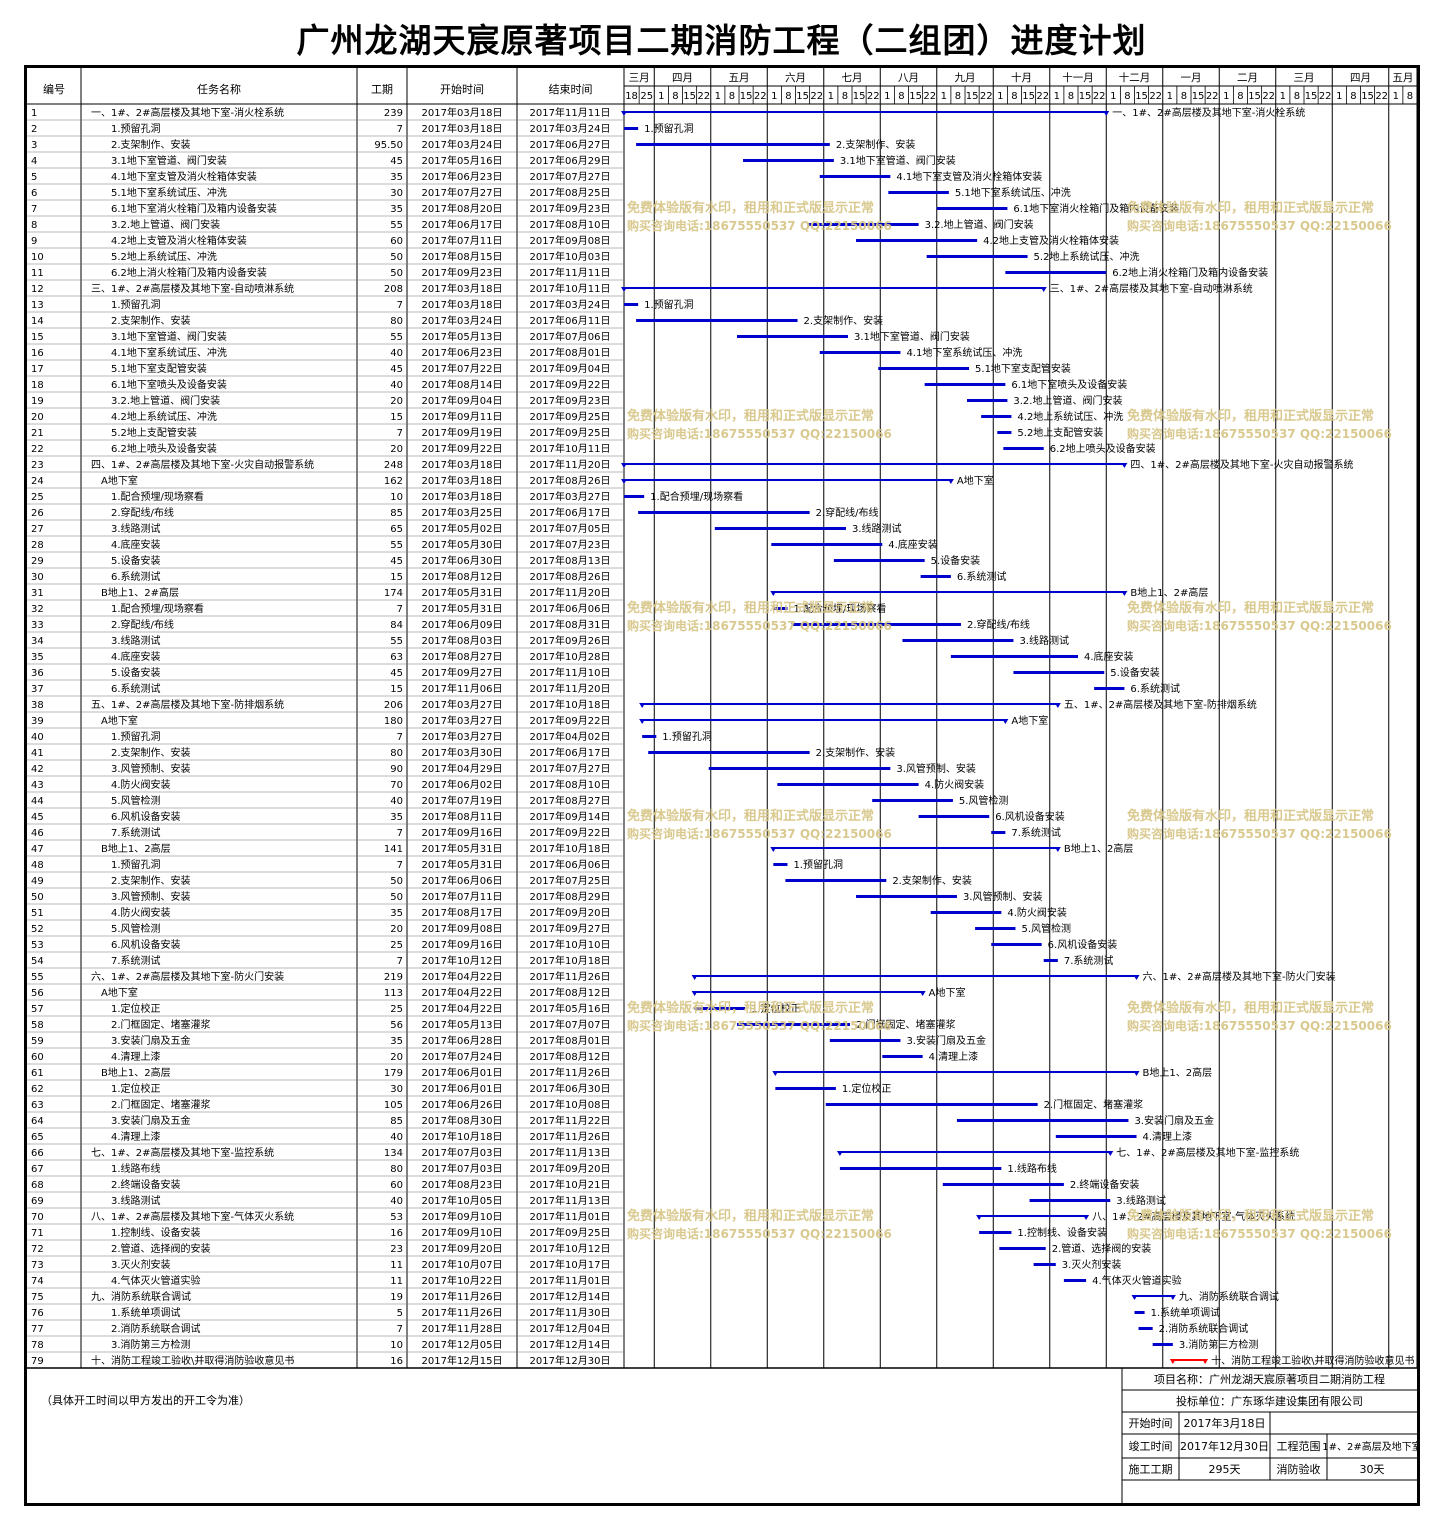 Image resolution: width=1443 pixels, height=1529 pixels. What do you see at coordinates (37, 433) in the screenshot?
I see `row-id: 21` at bounding box center [37, 433].